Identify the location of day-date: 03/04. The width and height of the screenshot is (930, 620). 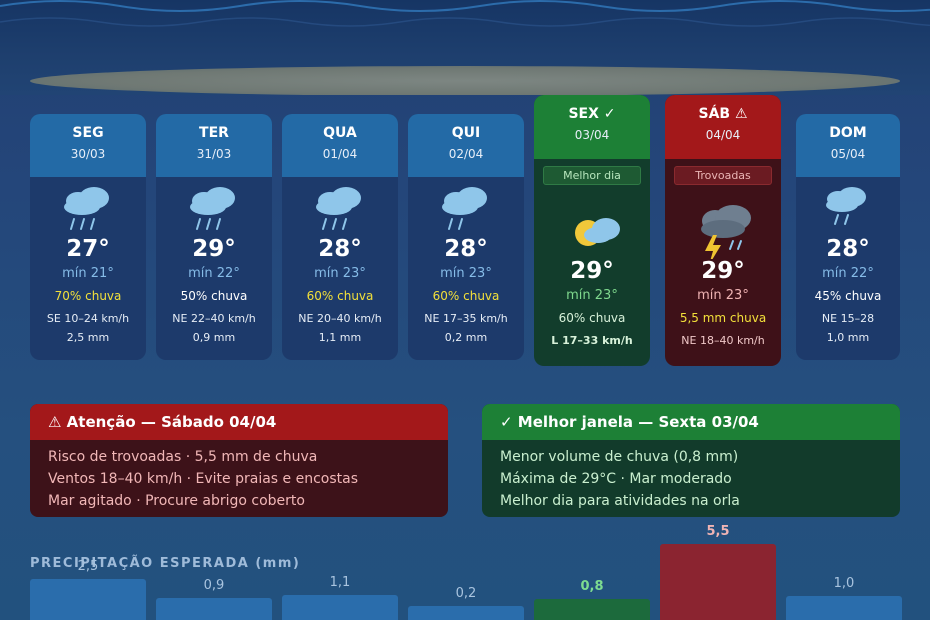
(592, 135).